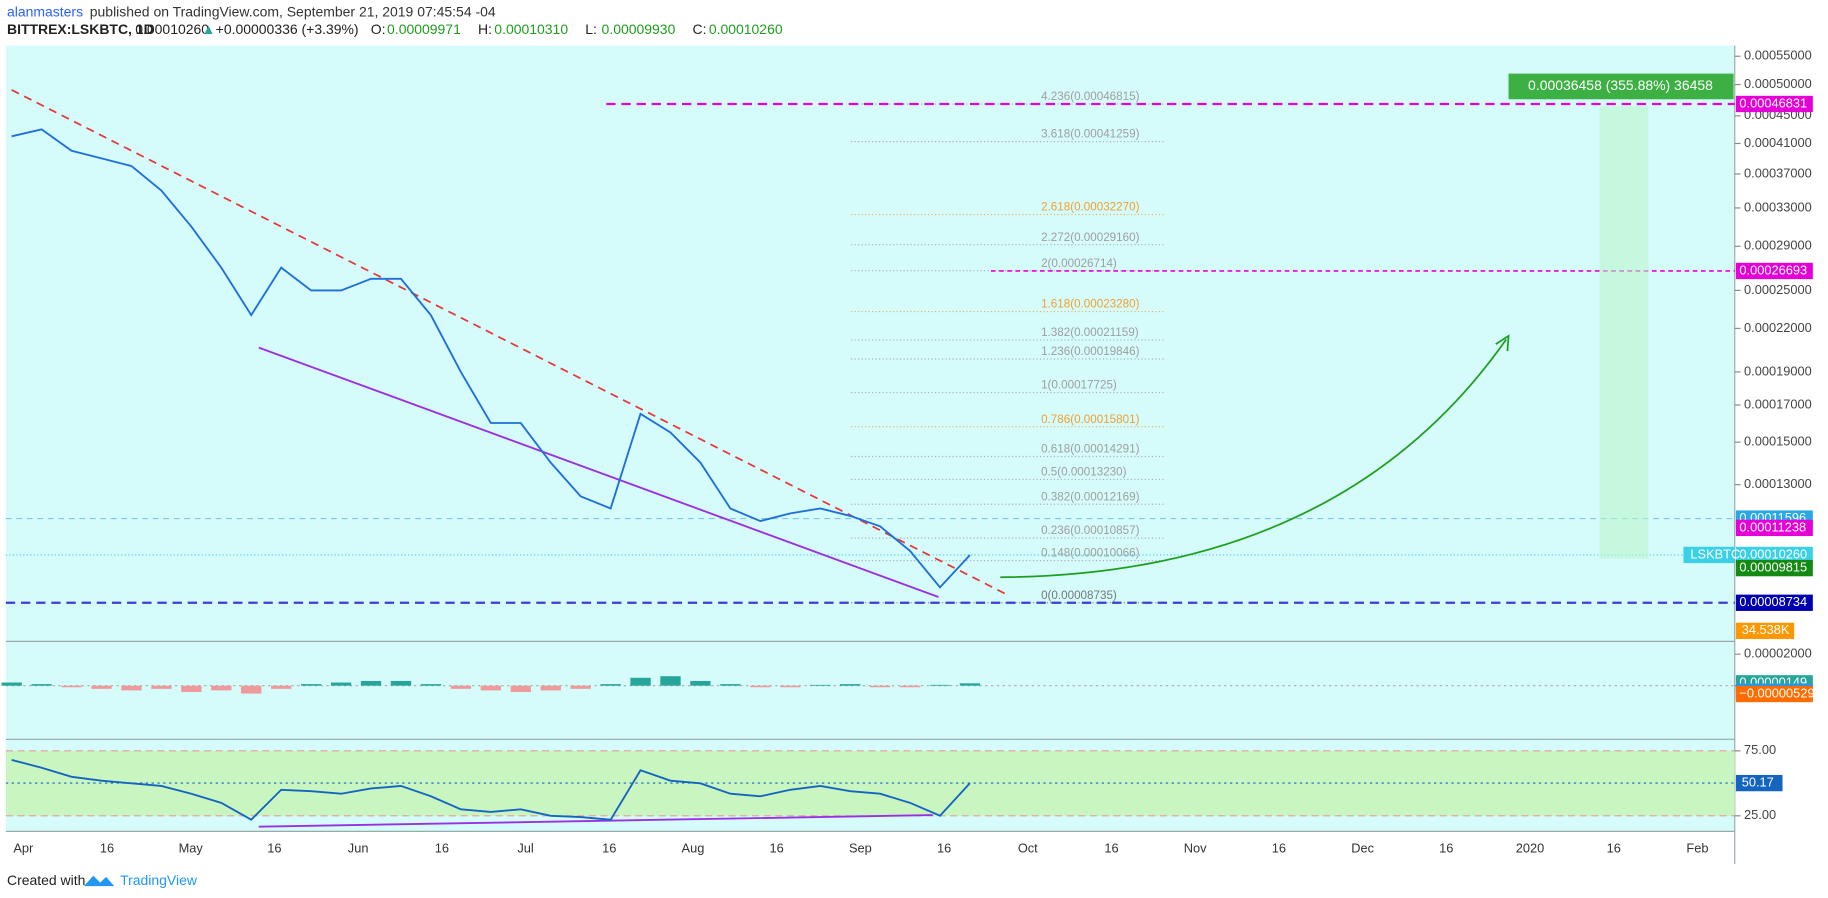 This screenshot has height=898, width=1828. I want to click on x-tick-label: Aug, so click(693, 847).